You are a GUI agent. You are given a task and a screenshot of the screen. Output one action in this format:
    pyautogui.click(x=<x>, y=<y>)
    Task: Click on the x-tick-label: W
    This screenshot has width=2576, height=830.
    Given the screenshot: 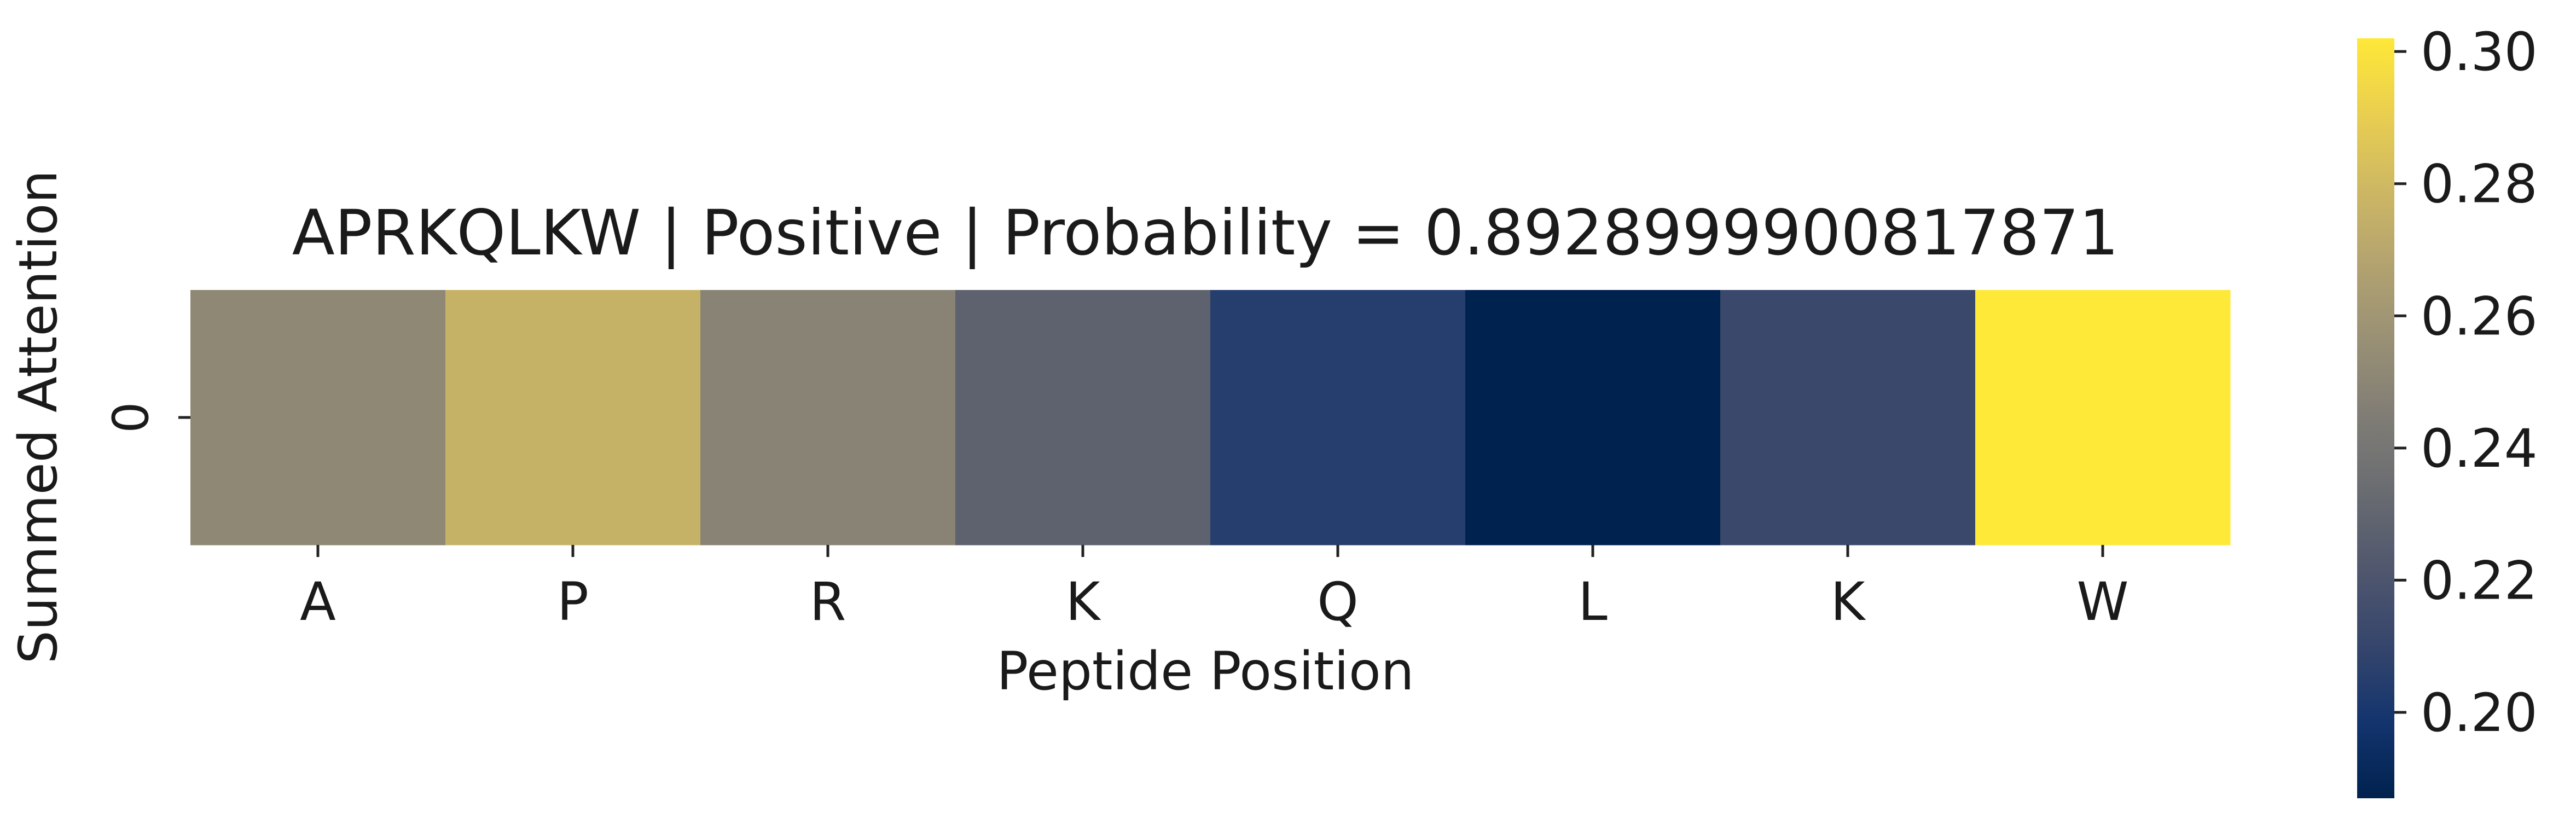 What is the action you would take?
    pyautogui.click(x=2103, y=601)
    